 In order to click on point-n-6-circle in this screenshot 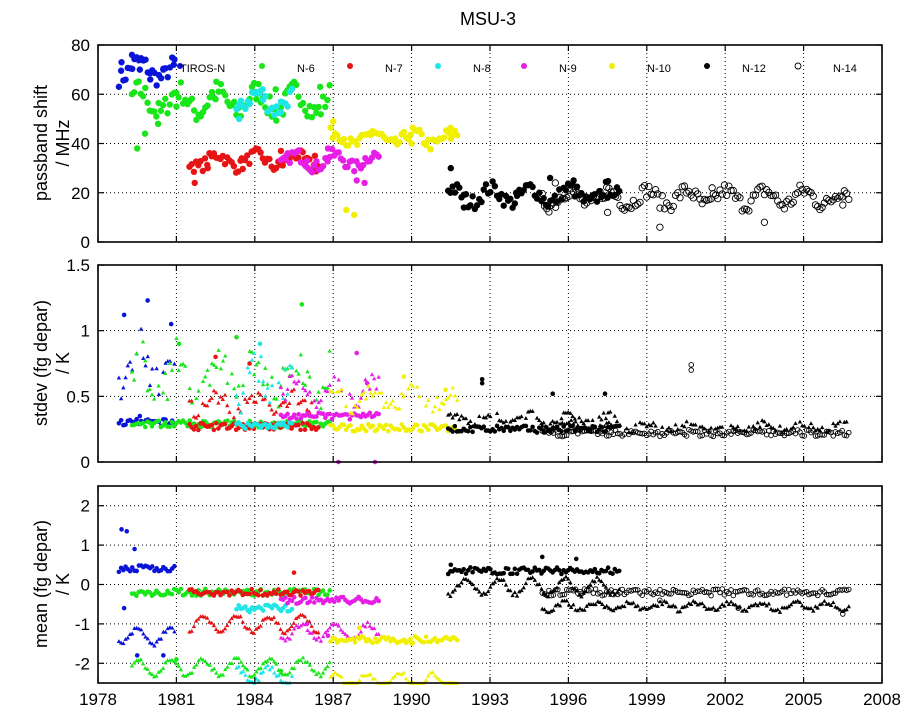, I will do `click(178, 592)`.